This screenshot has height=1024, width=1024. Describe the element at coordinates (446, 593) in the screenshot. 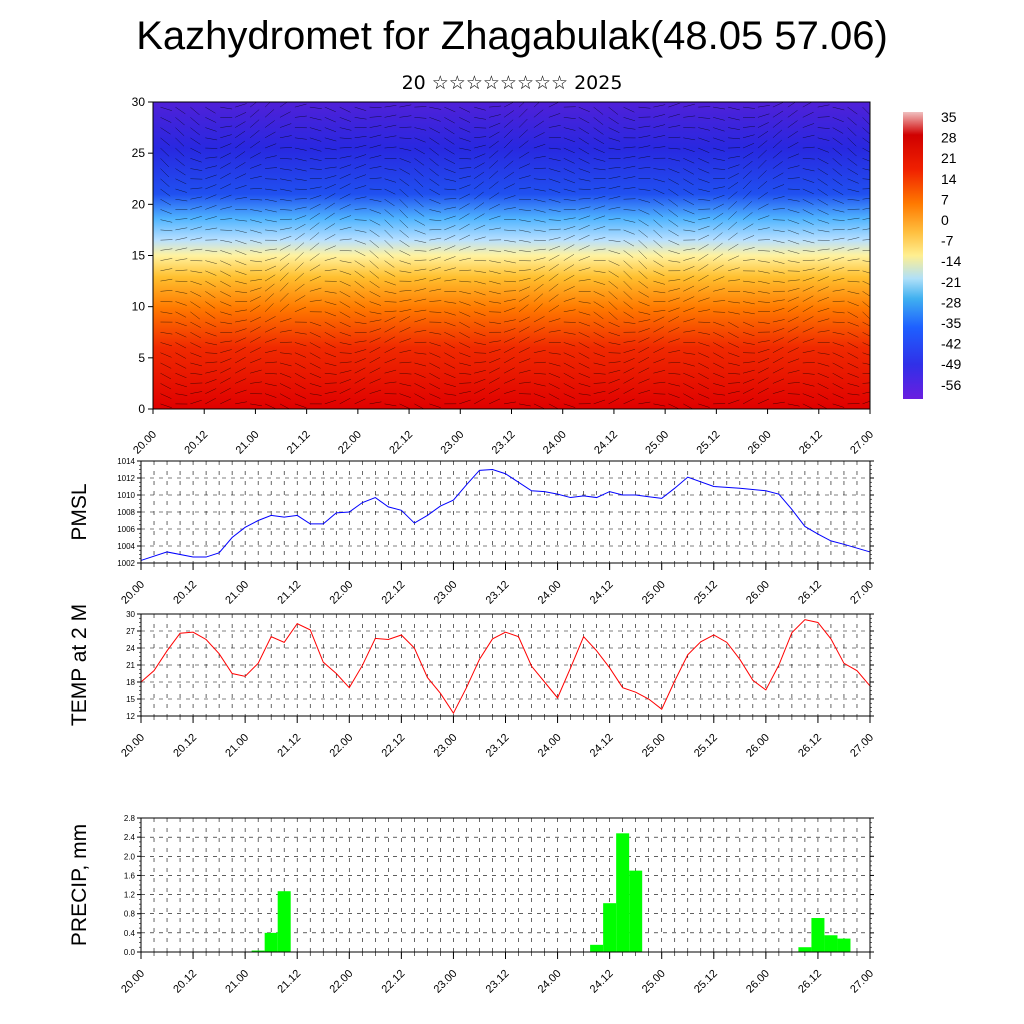

I see `x-tick-label: 23.00` at that location.